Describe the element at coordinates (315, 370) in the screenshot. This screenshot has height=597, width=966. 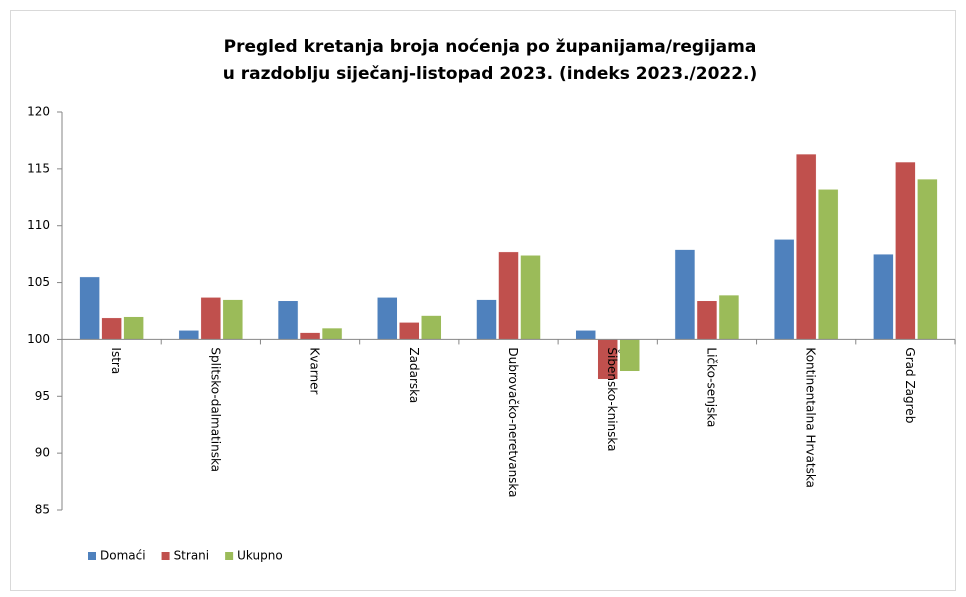
I see `x-tick-label: Kvarner` at that location.